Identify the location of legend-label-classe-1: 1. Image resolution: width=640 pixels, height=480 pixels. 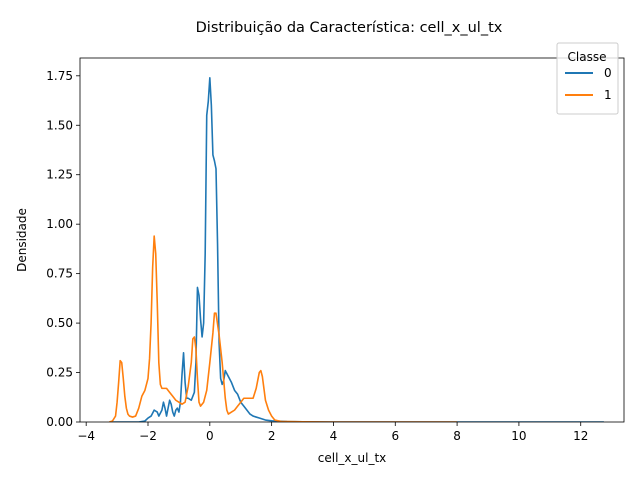
(608, 95).